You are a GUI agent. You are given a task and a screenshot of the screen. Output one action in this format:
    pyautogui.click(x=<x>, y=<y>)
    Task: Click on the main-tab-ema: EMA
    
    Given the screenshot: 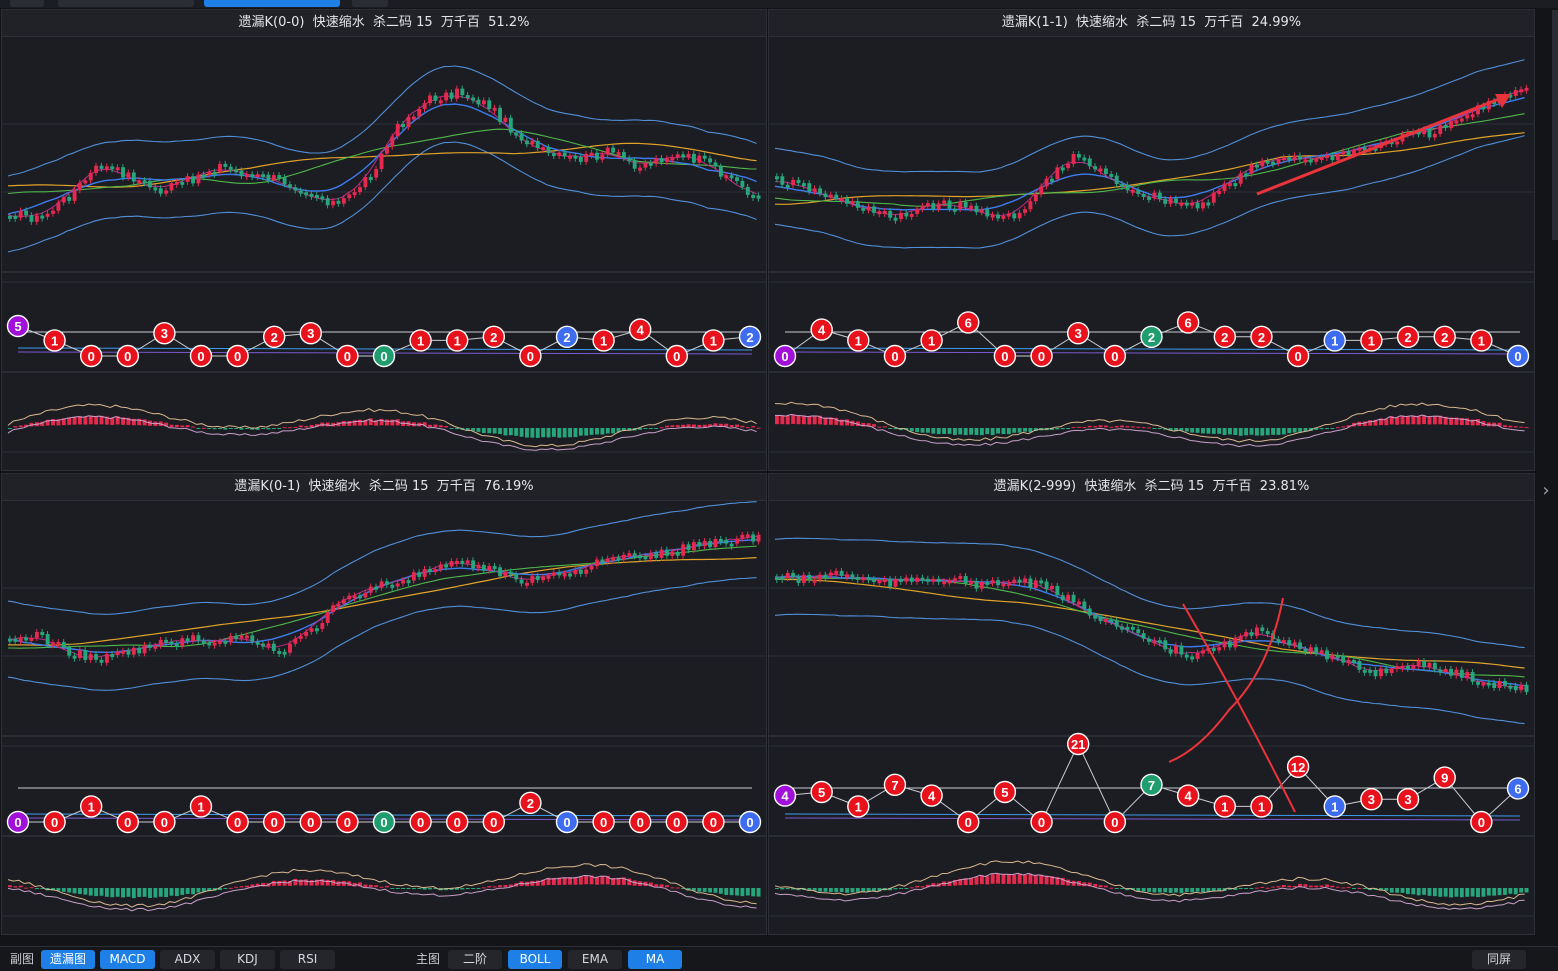 What is the action you would take?
    pyautogui.click(x=595, y=959)
    